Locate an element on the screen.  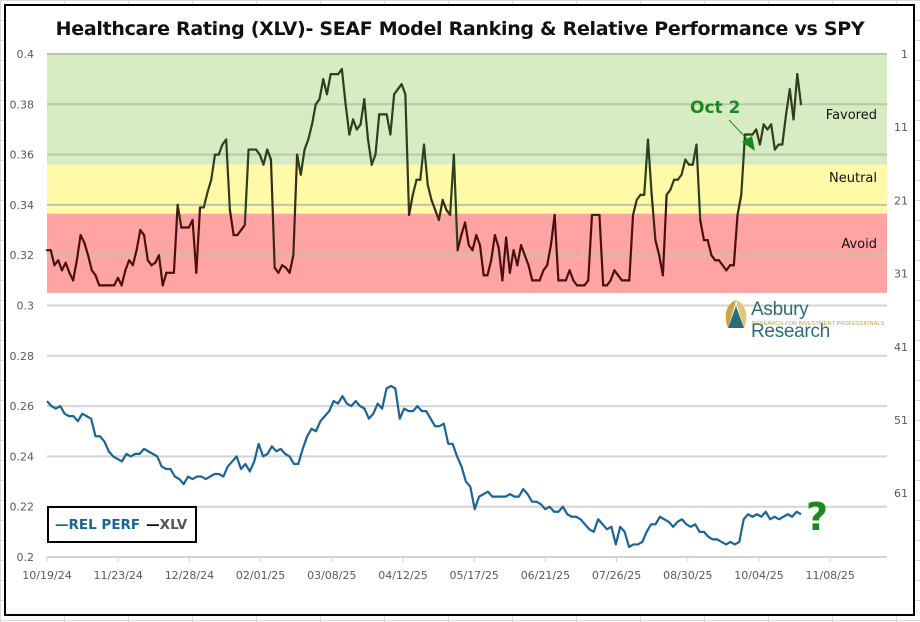
x-axis-tick-label: 11/08/25 is located at coordinates (829, 575).